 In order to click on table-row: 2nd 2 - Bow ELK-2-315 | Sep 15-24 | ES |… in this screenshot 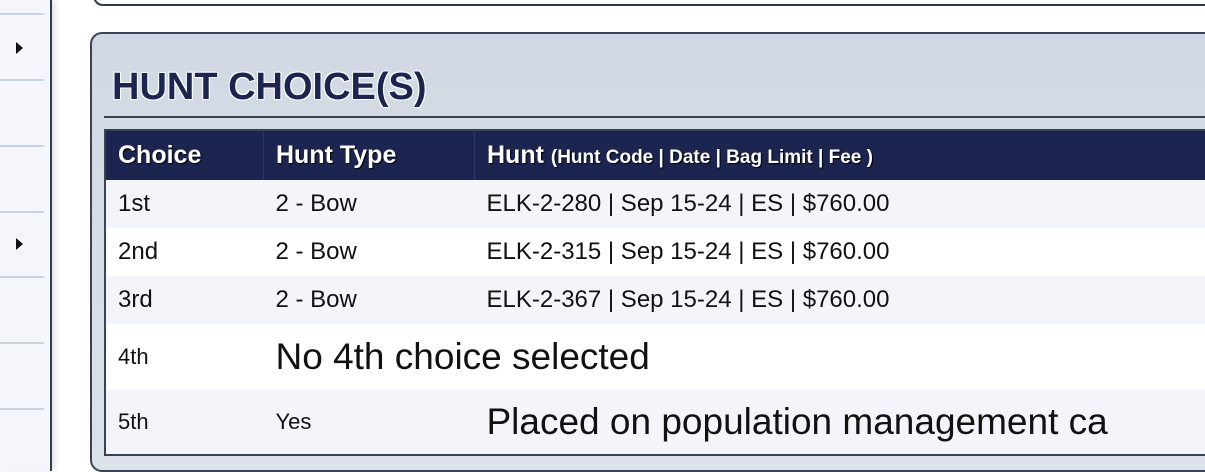, I will do `click(655, 252)`.